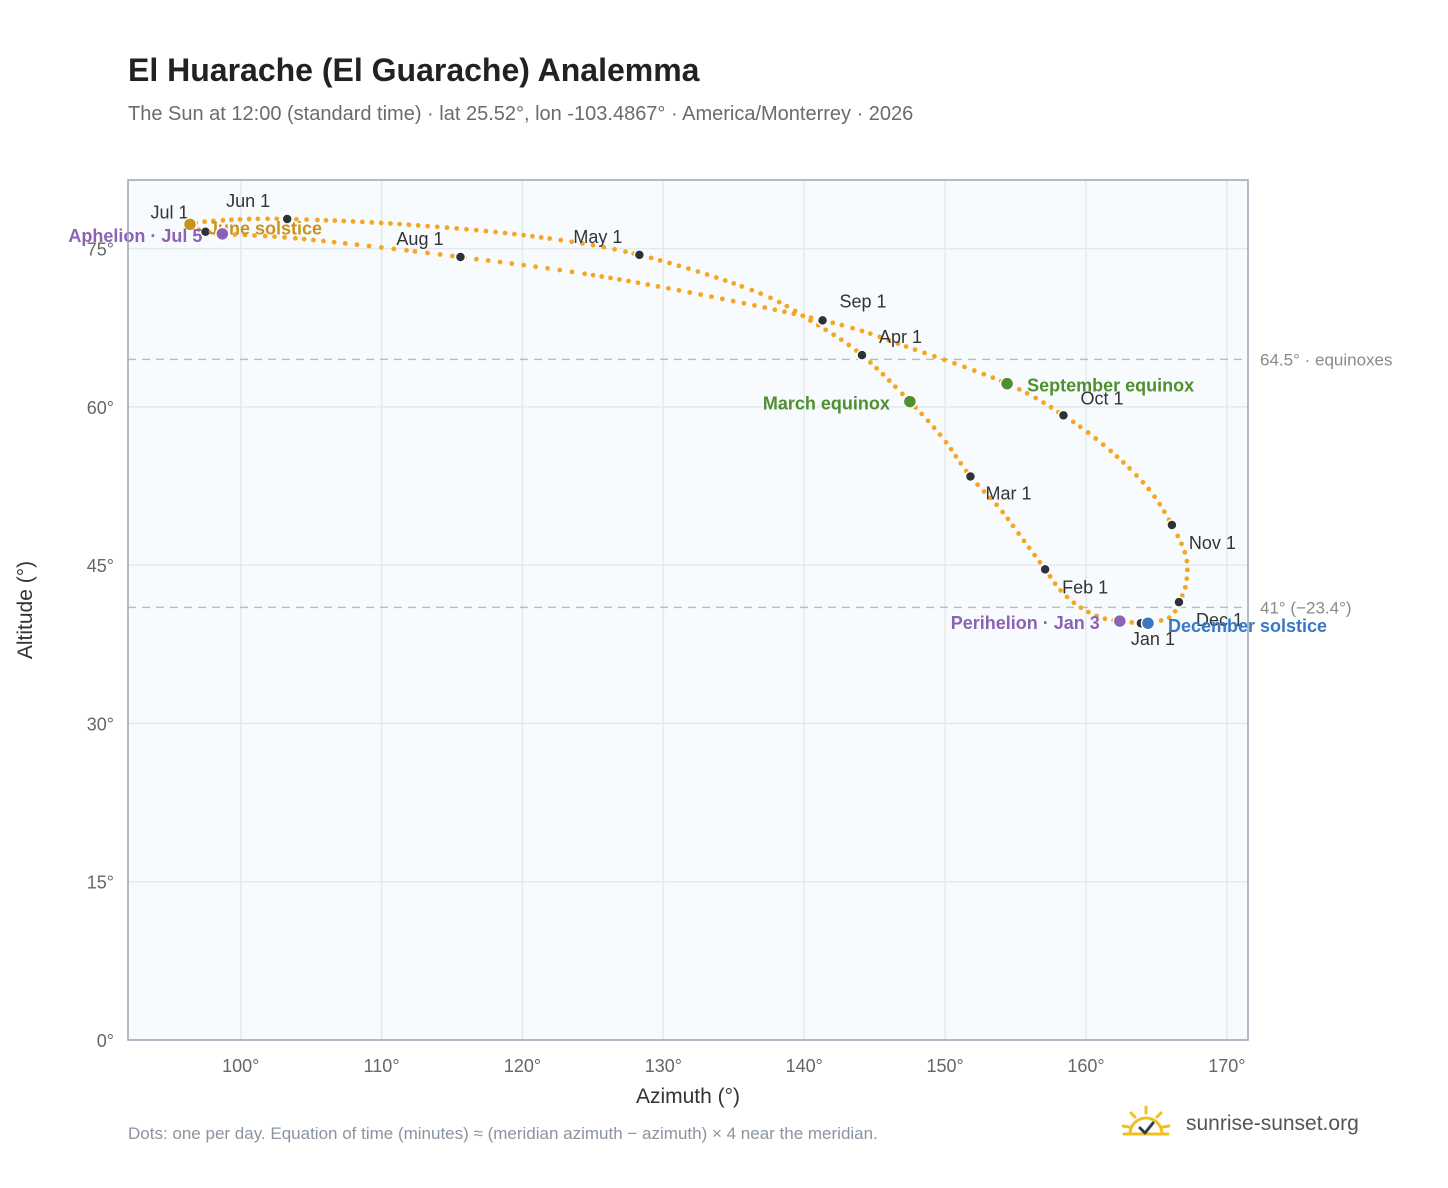  What do you see at coordinates (944, 1066) in the screenshot?
I see `x-tick-label: 150°` at bounding box center [944, 1066].